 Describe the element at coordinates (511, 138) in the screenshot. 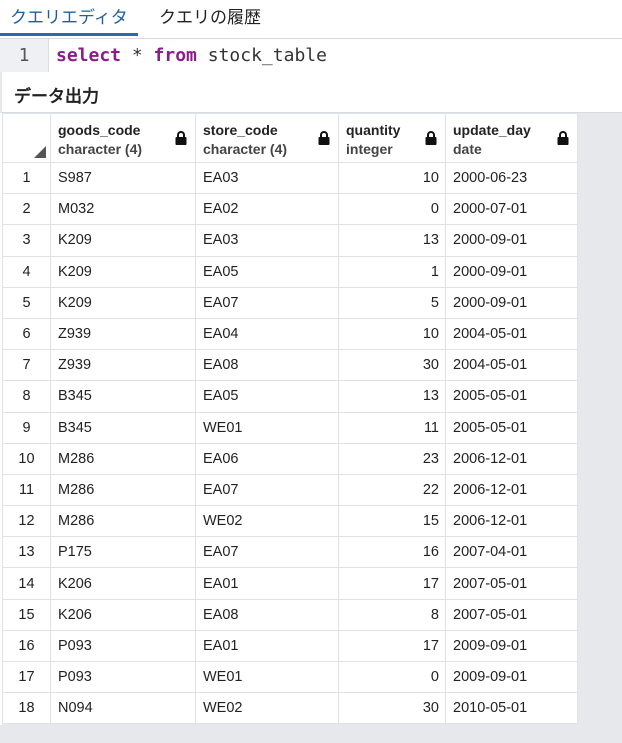

I see `column-header-update-day: update_day date` at that location.